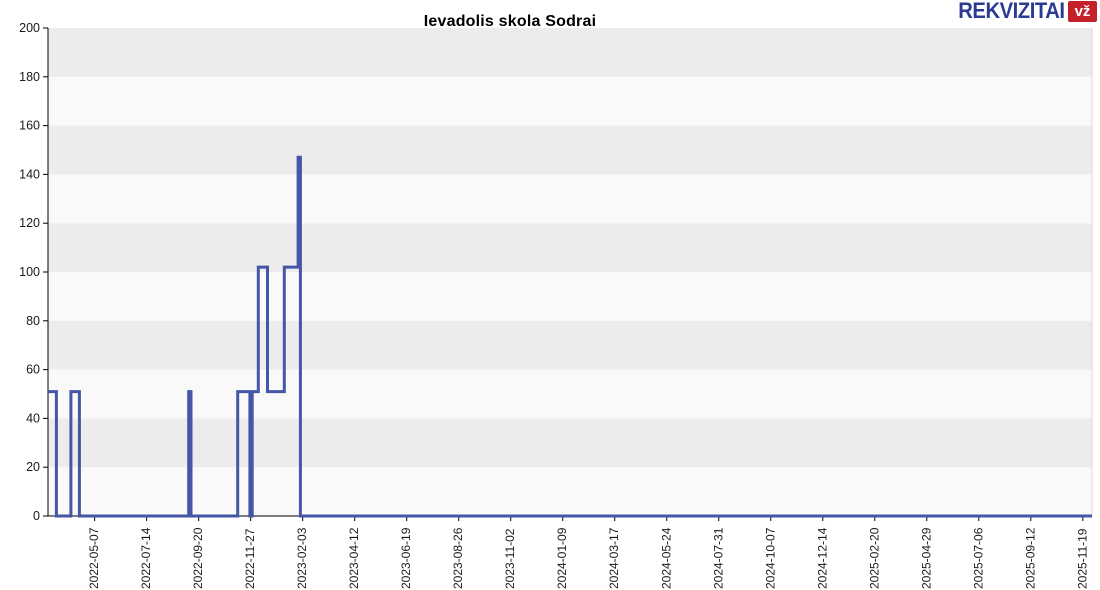  What do you see at coordinates (33, 321) in the screenshot?
I see `y-tick-label: 80` at bounding box center [33, 321].